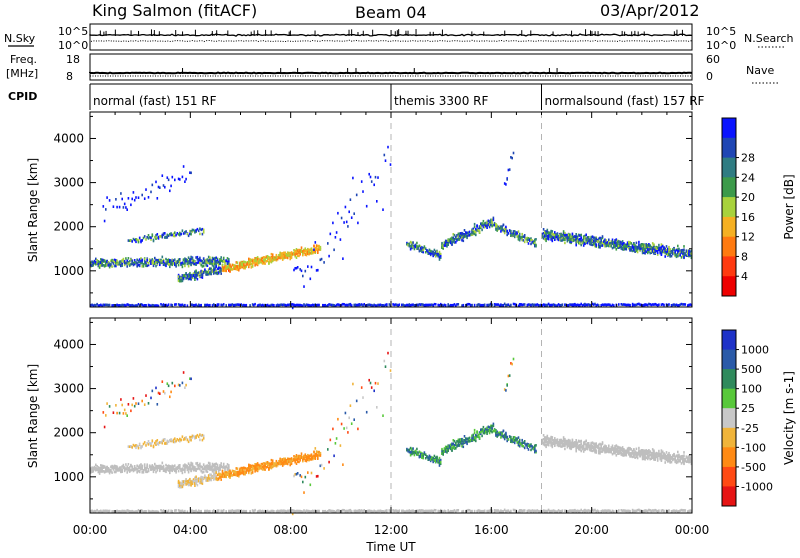 This screenshot has width=800, height=558. I want to click on freq-panel: Freq. [MHz] 18 8 60 0 Nave, so click(393, 68).